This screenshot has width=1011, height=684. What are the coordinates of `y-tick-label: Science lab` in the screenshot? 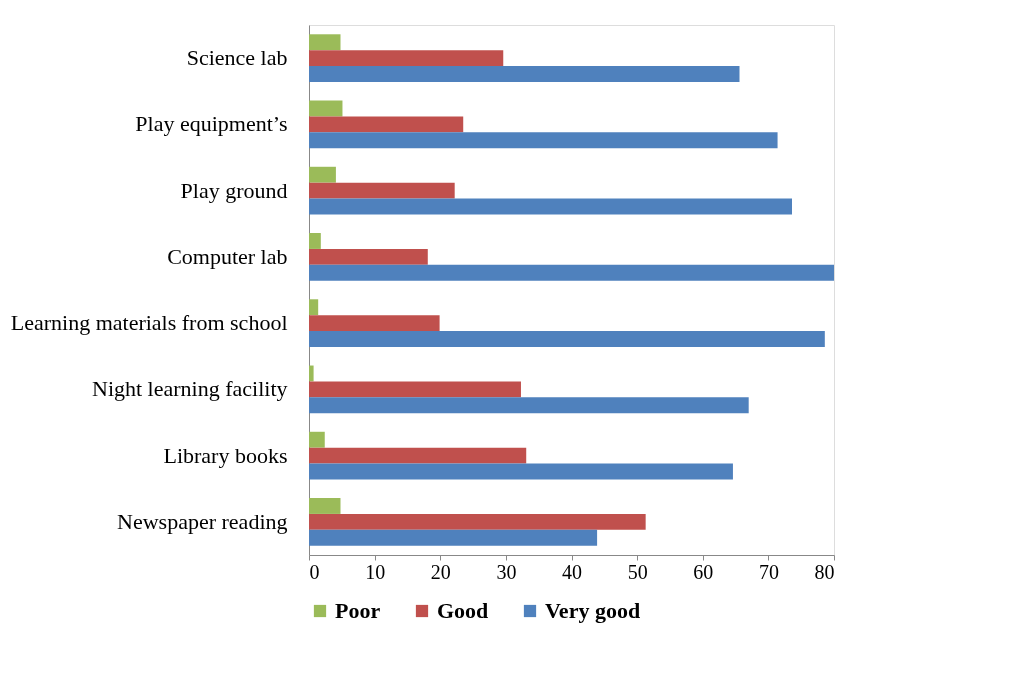 It's located at (237, 58).